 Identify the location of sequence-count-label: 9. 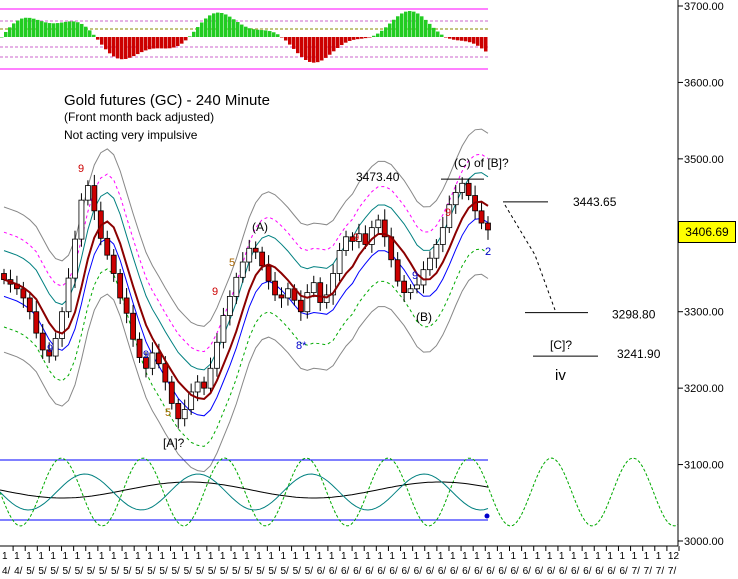
(215, 292).